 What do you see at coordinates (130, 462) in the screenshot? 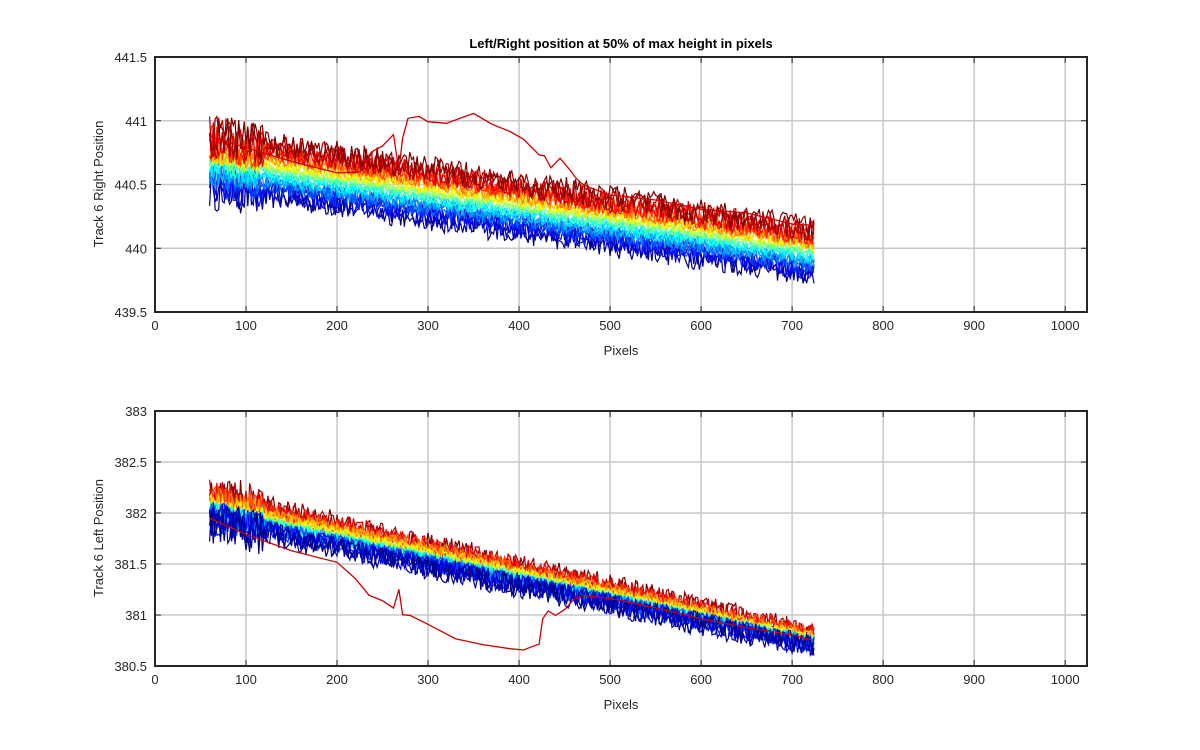
I see `y-tick-label: 382.5` at bounding box center [130, 462].